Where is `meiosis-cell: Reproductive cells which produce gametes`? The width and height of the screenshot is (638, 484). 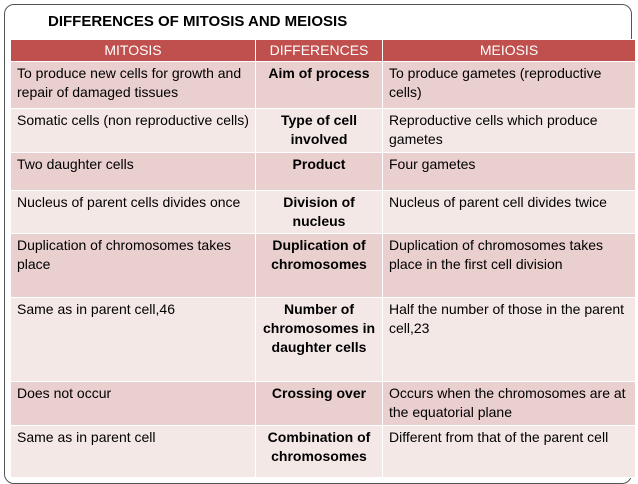 meiosis-cell: Reproductive cells which produce gametes is located at coordinates (509, 130).